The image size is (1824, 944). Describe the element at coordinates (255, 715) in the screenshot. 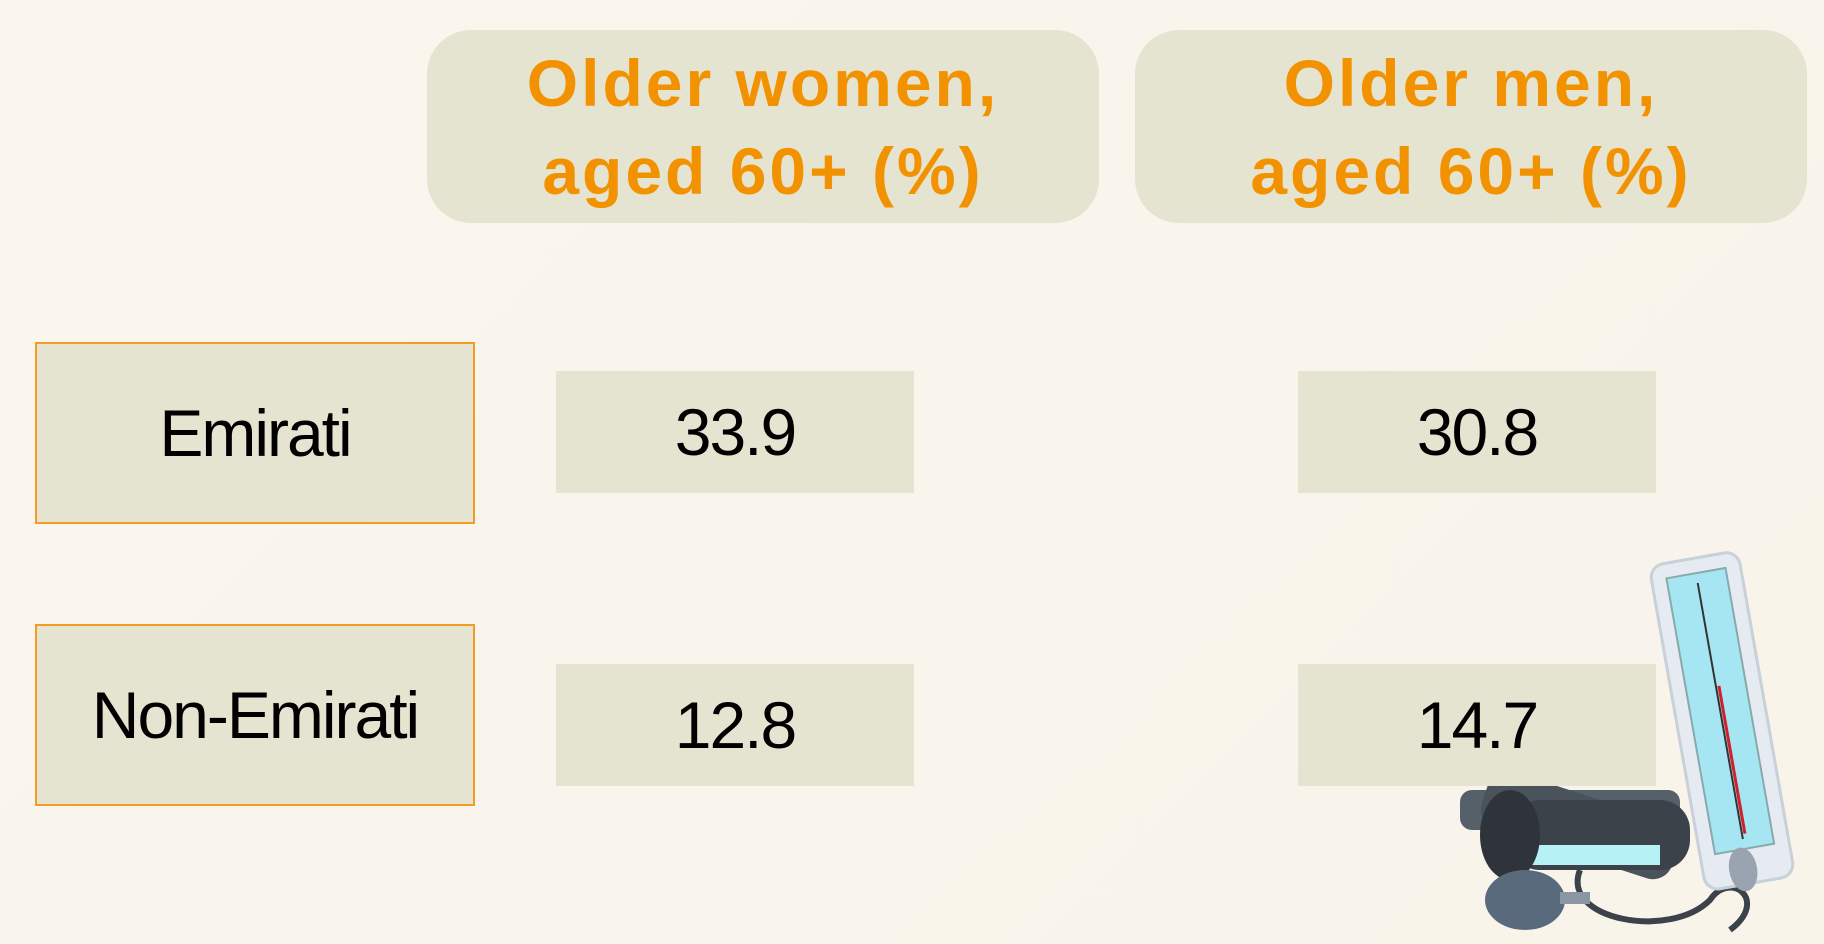

I see `row-label: Non-Emirati` at that location.